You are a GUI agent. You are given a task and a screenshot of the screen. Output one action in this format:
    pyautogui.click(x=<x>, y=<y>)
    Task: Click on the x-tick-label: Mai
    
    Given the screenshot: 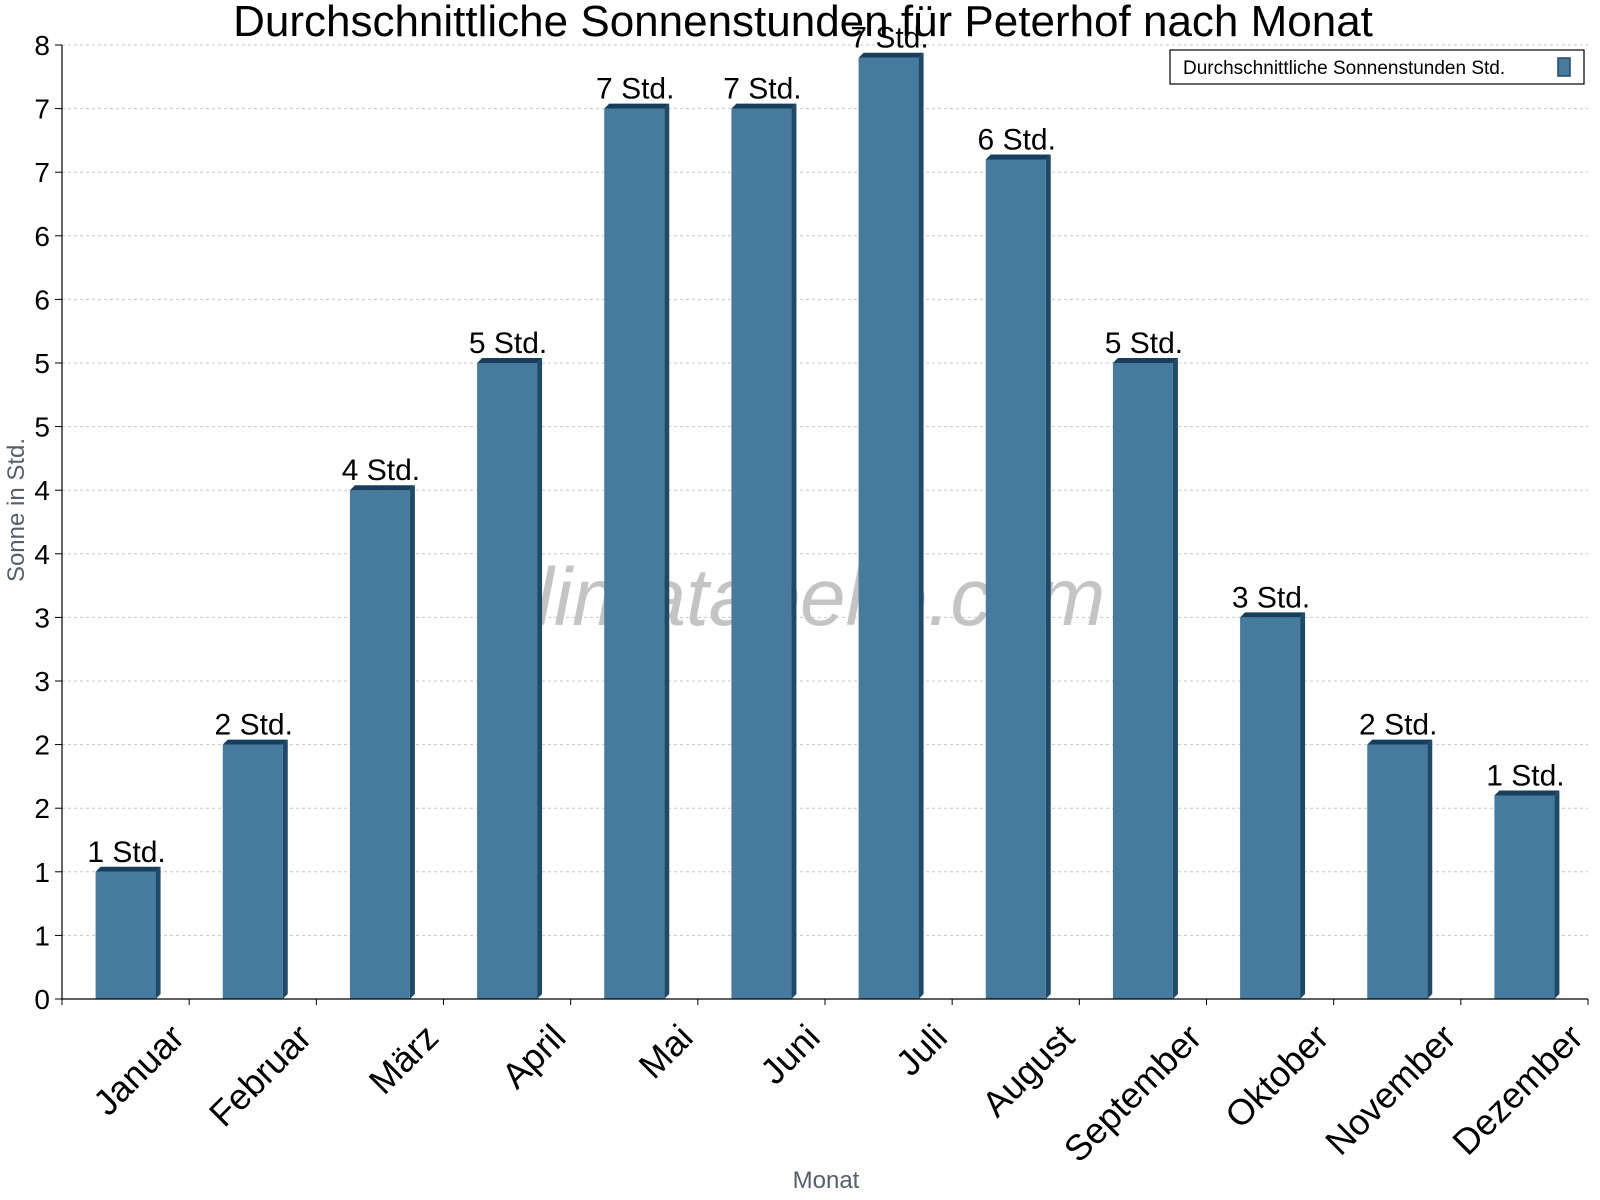 What is the action you would take?
    pyautogui.click(x=666, y=1051)
    